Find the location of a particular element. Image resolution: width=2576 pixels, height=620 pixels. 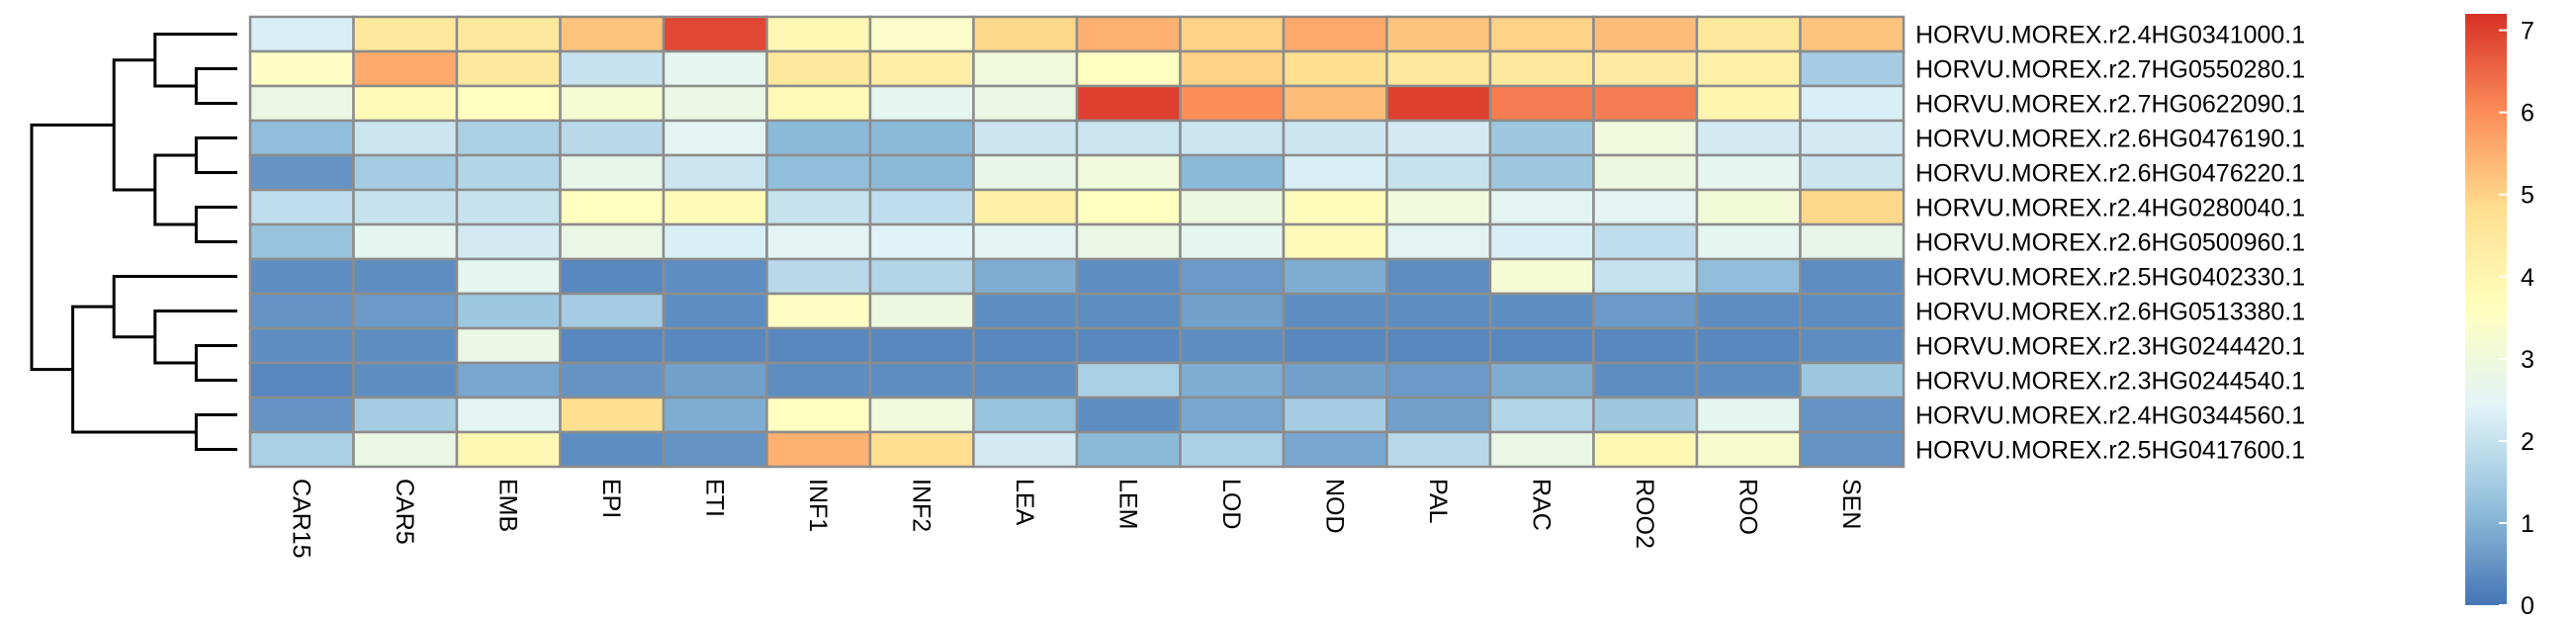

row-label: HORVU.MOREX.r2.6HG0476220.1 is located at coordinates (2110, 174).